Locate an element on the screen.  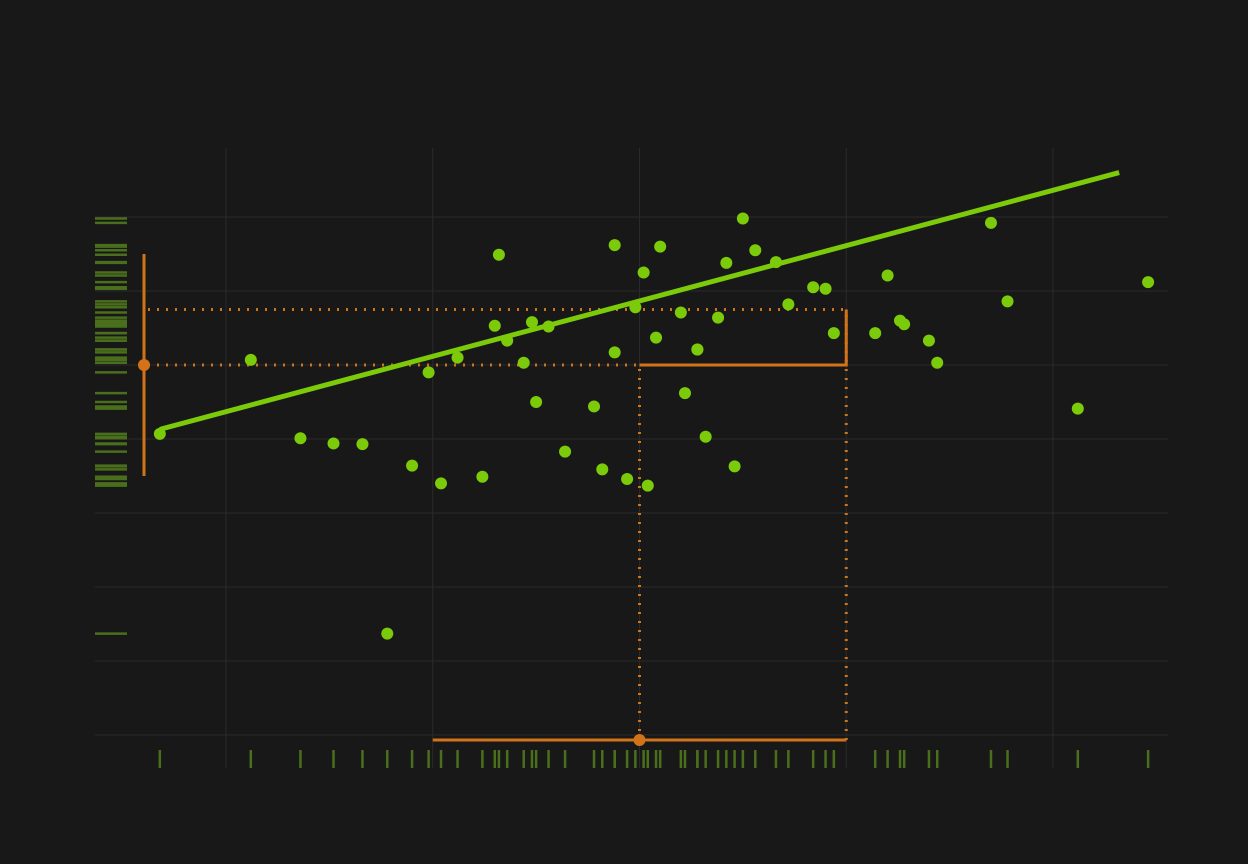
slope-triangle is located at coordinates (743, 338).